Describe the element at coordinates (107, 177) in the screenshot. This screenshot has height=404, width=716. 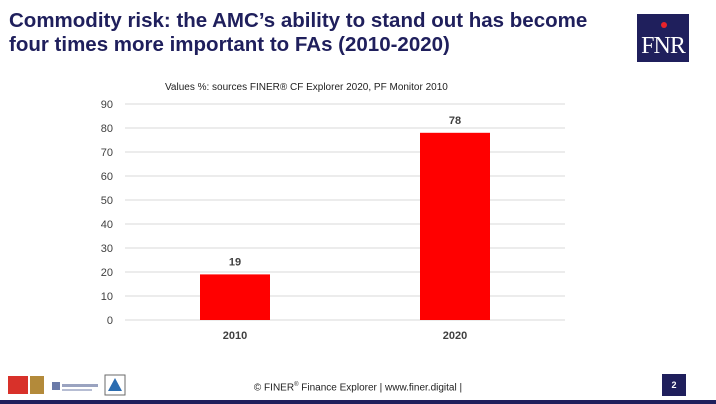
I see `y-tick-label: 60` at that location.